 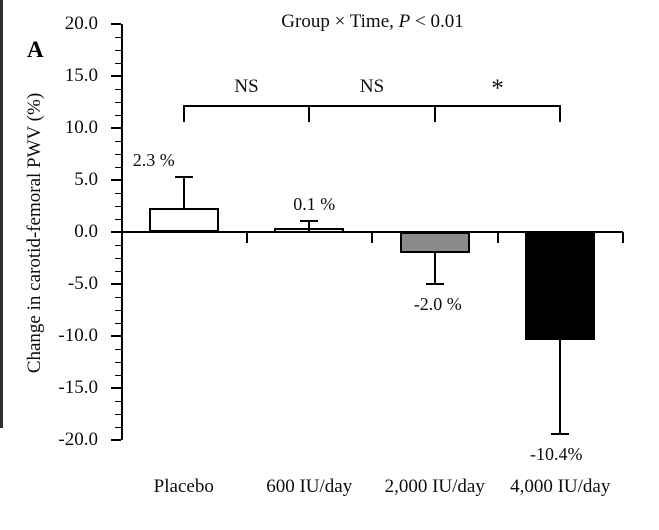 I want to click on category-label-placebo: Placebo, so click(x=183, y=486).